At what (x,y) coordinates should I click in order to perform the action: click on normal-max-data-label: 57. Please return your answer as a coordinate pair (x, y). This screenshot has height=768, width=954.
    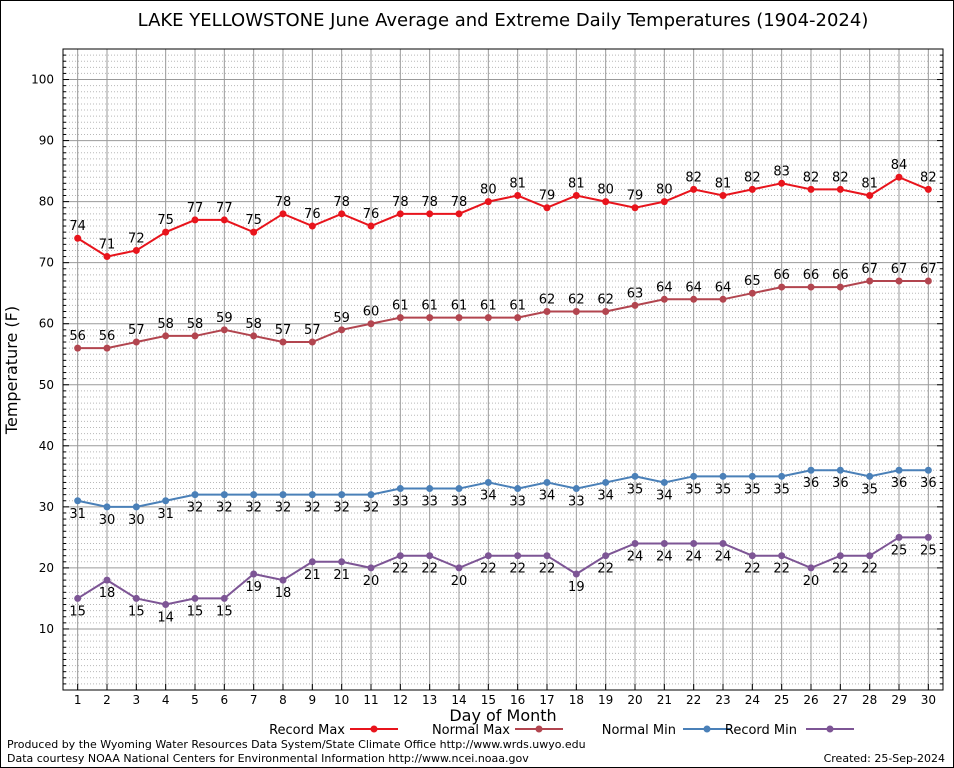
    Looking at the image, I should click on (136, 330).